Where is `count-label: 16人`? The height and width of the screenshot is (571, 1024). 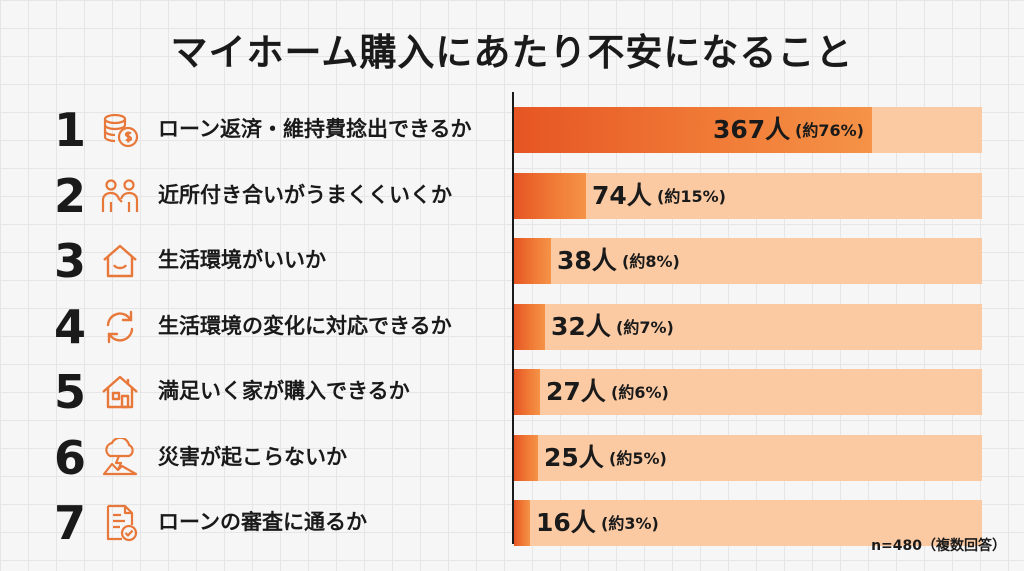 count-label: 16人 is located at coordinates (566, 522).